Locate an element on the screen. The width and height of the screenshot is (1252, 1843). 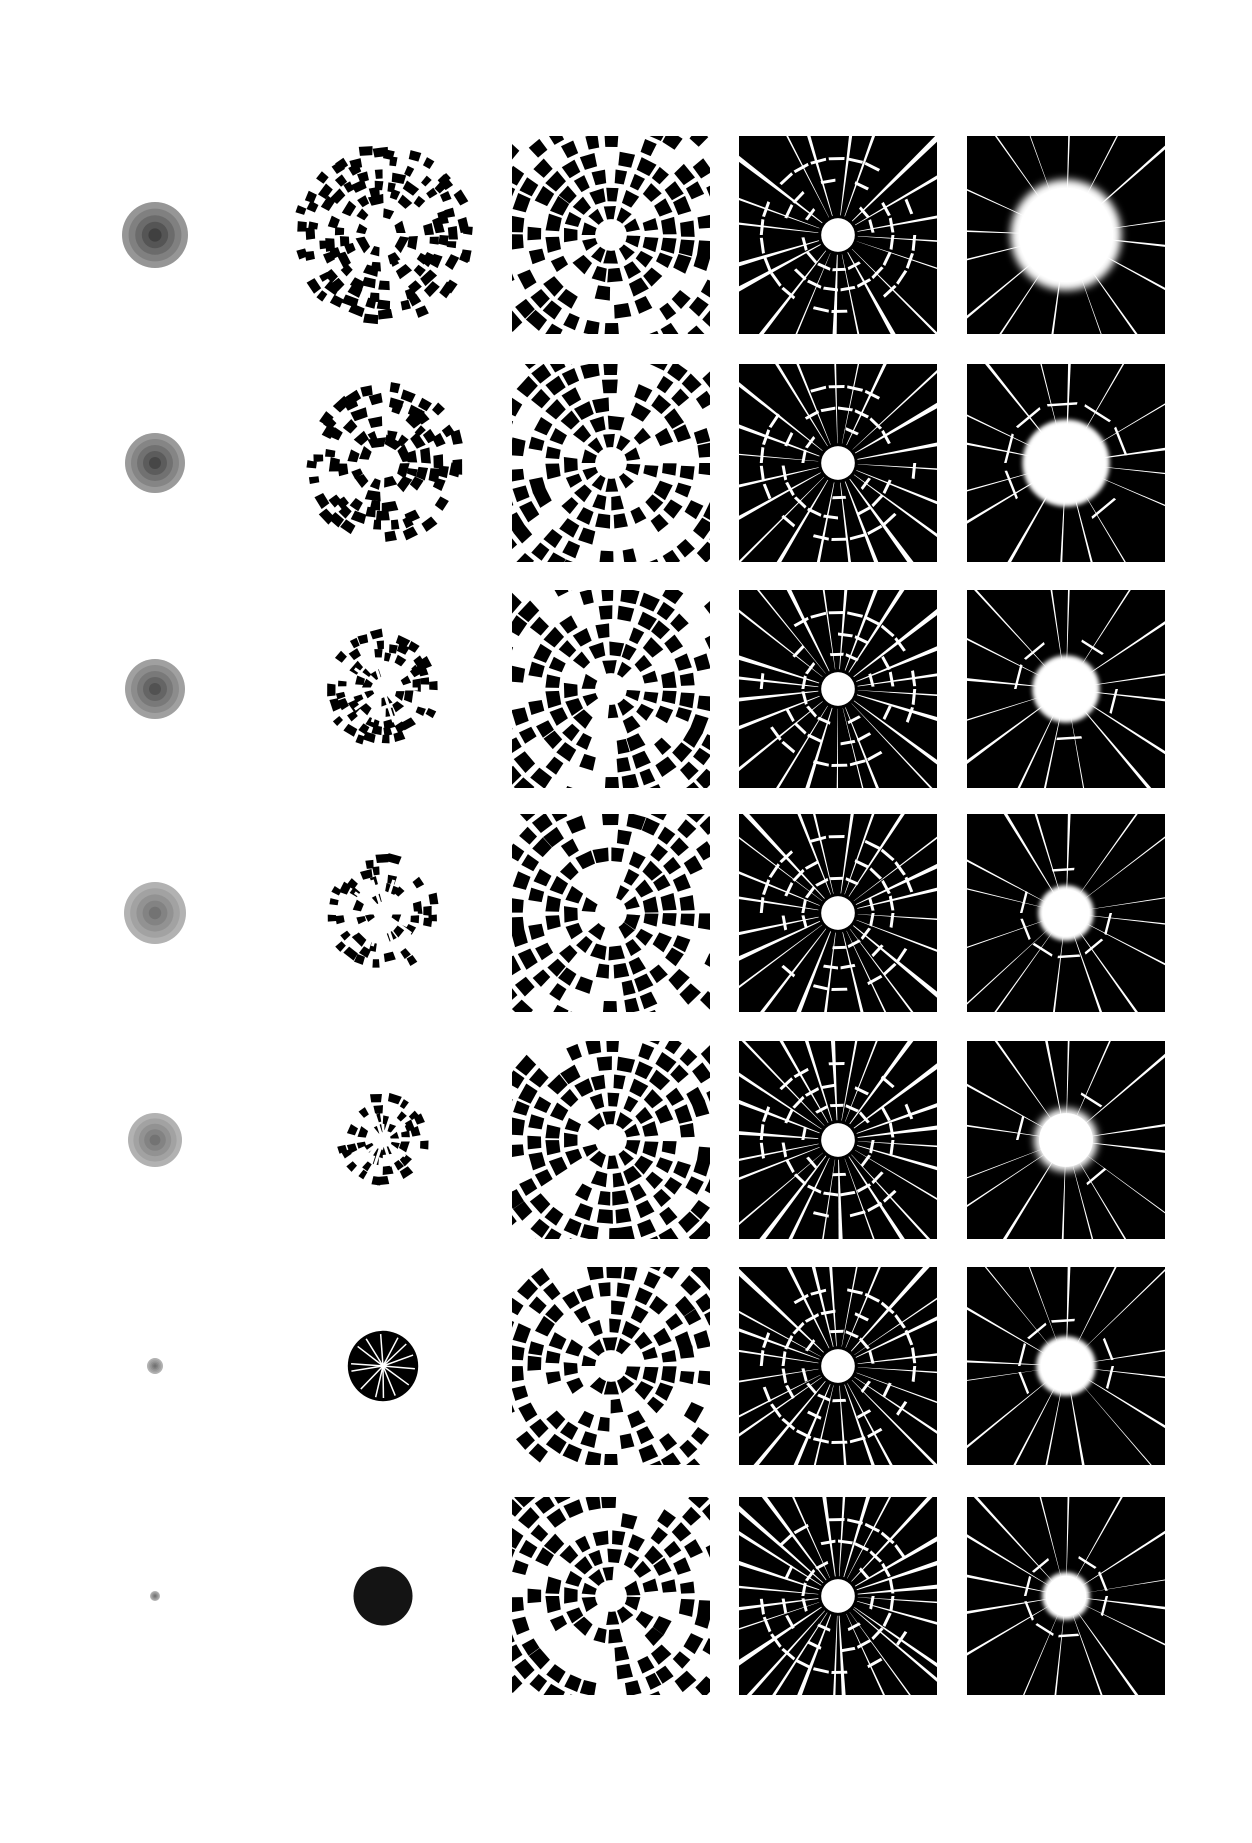
bullet-hole-tile-r5 is located at coordinates (1066, 1140).